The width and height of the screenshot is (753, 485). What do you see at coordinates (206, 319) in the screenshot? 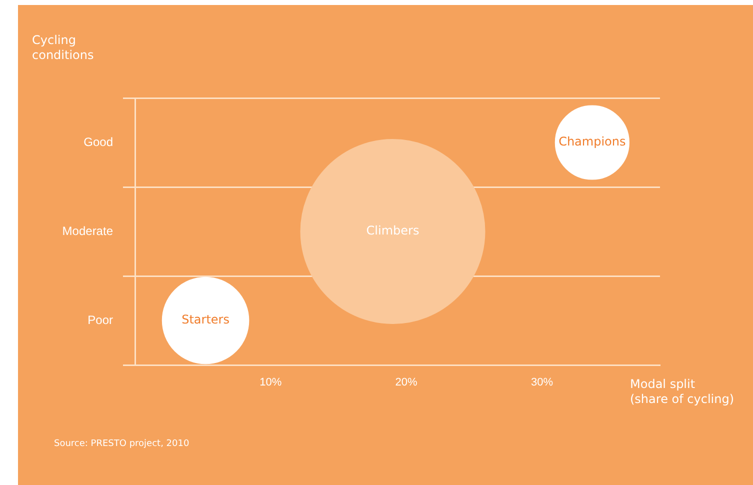
I see `series-label: Starters` at bounding box center [206, 319].